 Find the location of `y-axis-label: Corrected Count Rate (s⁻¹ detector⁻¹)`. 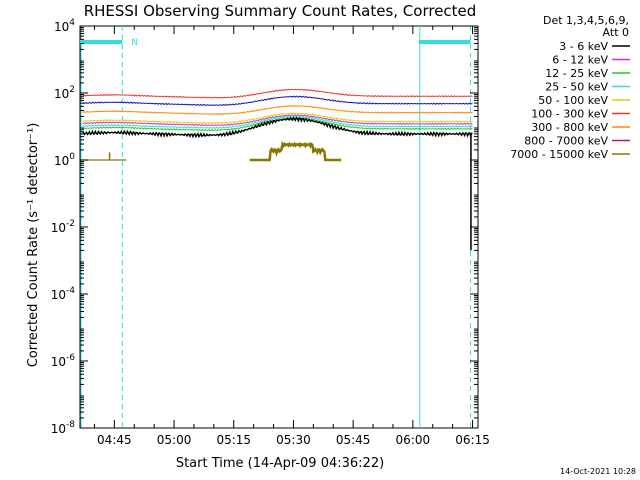

y-axis-label: Corrected Count Rate (s⁻¹ detector⁻¹) is located at coordinates (33, 245).